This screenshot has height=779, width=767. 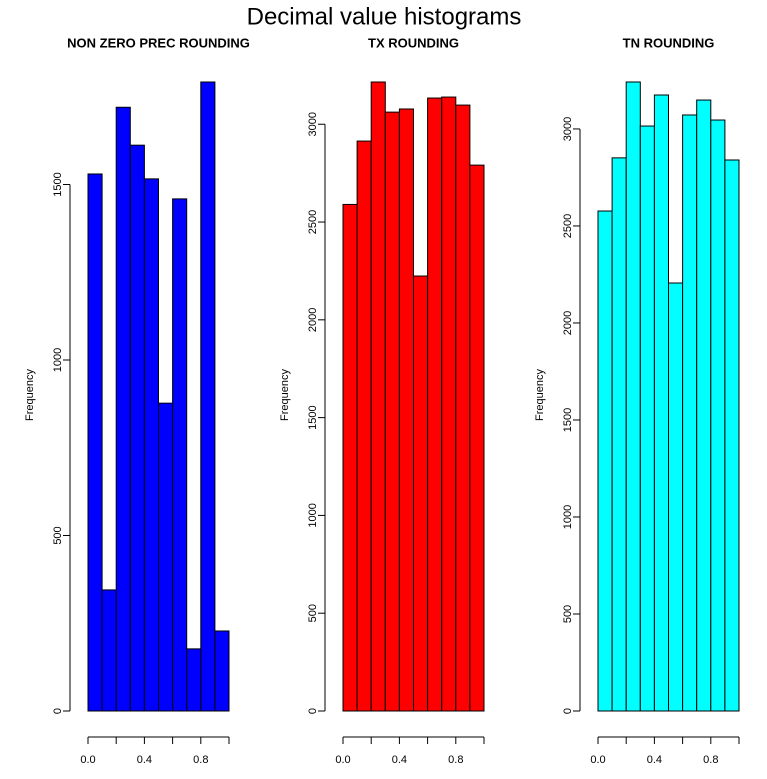 What do you see at coordinates (158, 42) in the screenshot?
I see `panel-title: NON ZERO PREC ROUNDING` at bounding box center [158, 42].